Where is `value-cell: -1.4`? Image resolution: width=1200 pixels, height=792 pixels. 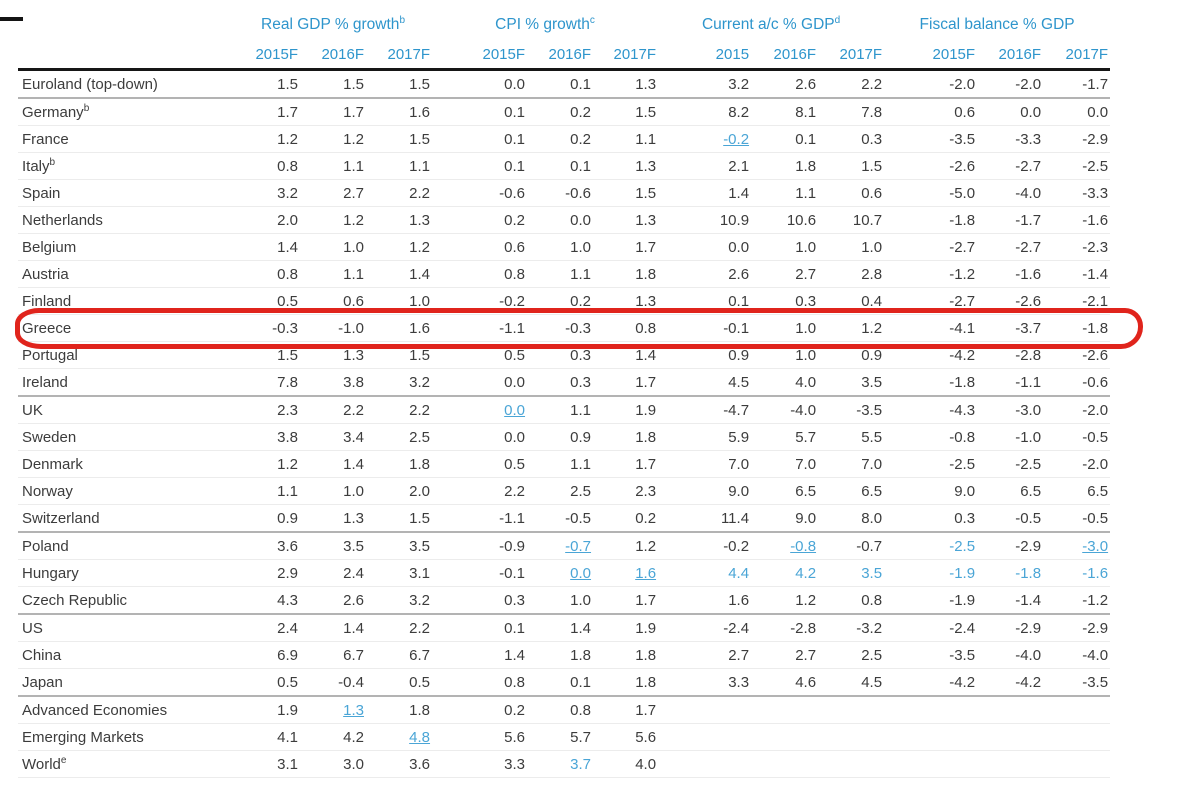 value-cell: -1.4 is located at coordinates (1095, 274).